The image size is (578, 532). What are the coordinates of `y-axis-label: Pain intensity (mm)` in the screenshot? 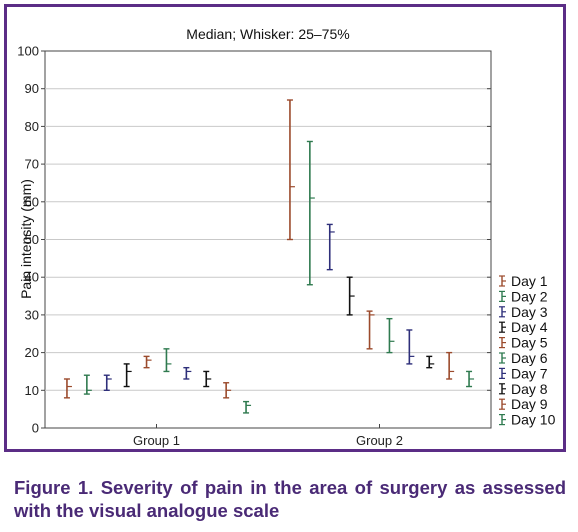 It's located at (26, 239).